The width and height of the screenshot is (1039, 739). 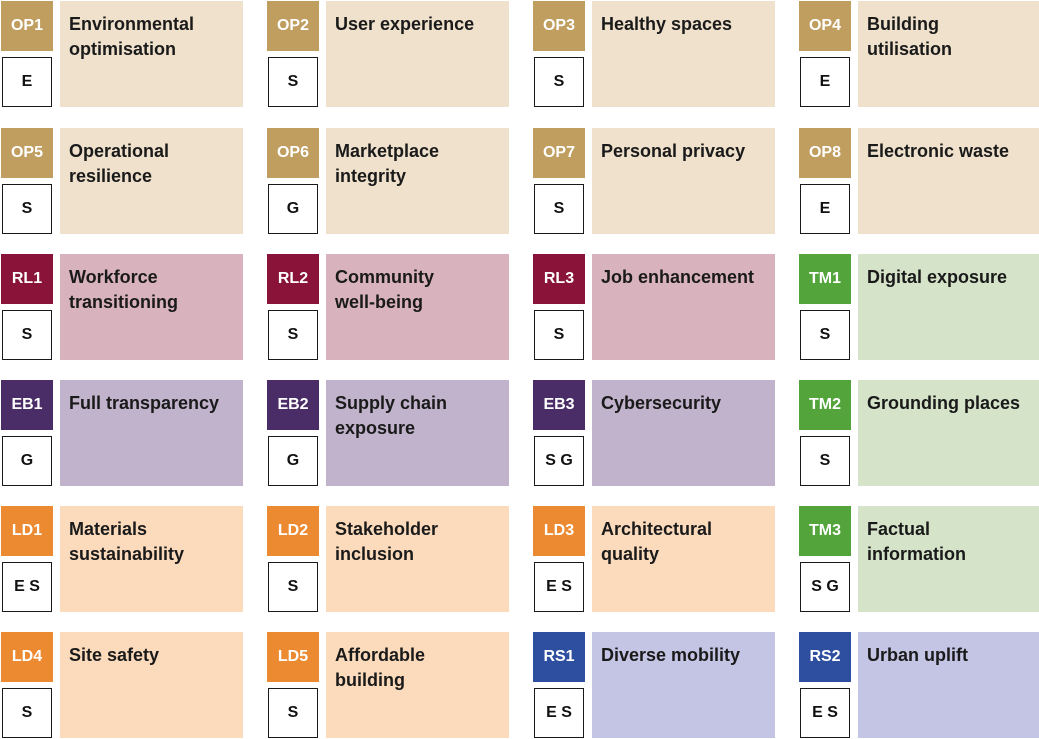 I want to click on tile-panel: Supply chain exposure, so click(x=417, y=433).